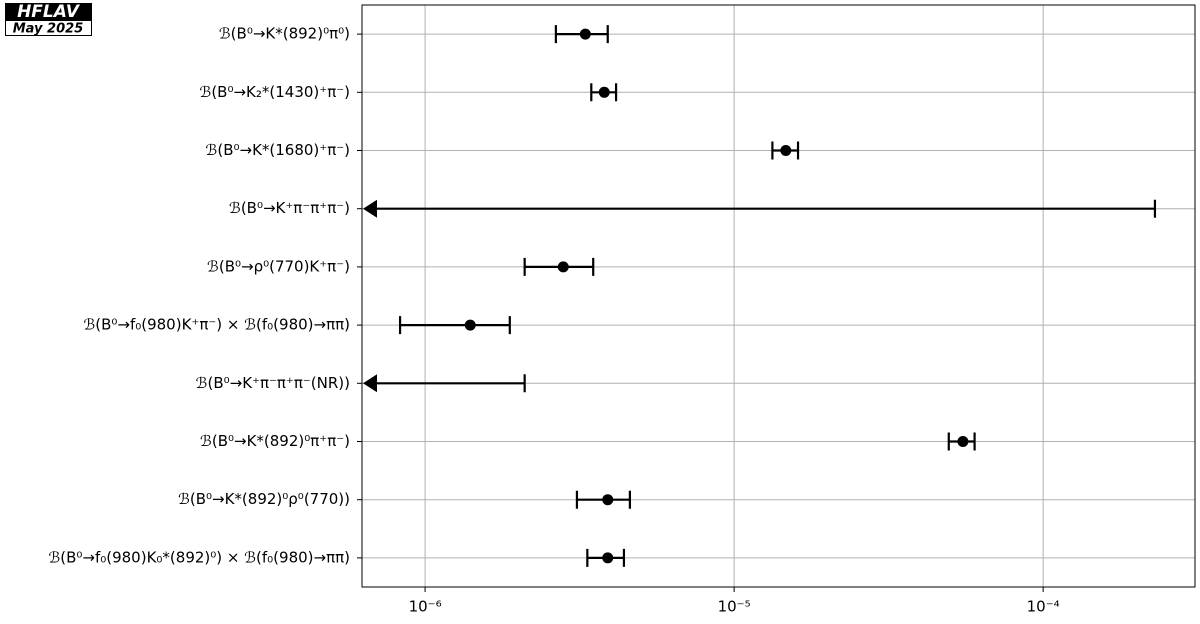 This screenshot has height=624, width=1200. Describe the element at coordinates (425, 607) in the screenshot. I see `x-tick-label: 10⁻⁶` at that location.